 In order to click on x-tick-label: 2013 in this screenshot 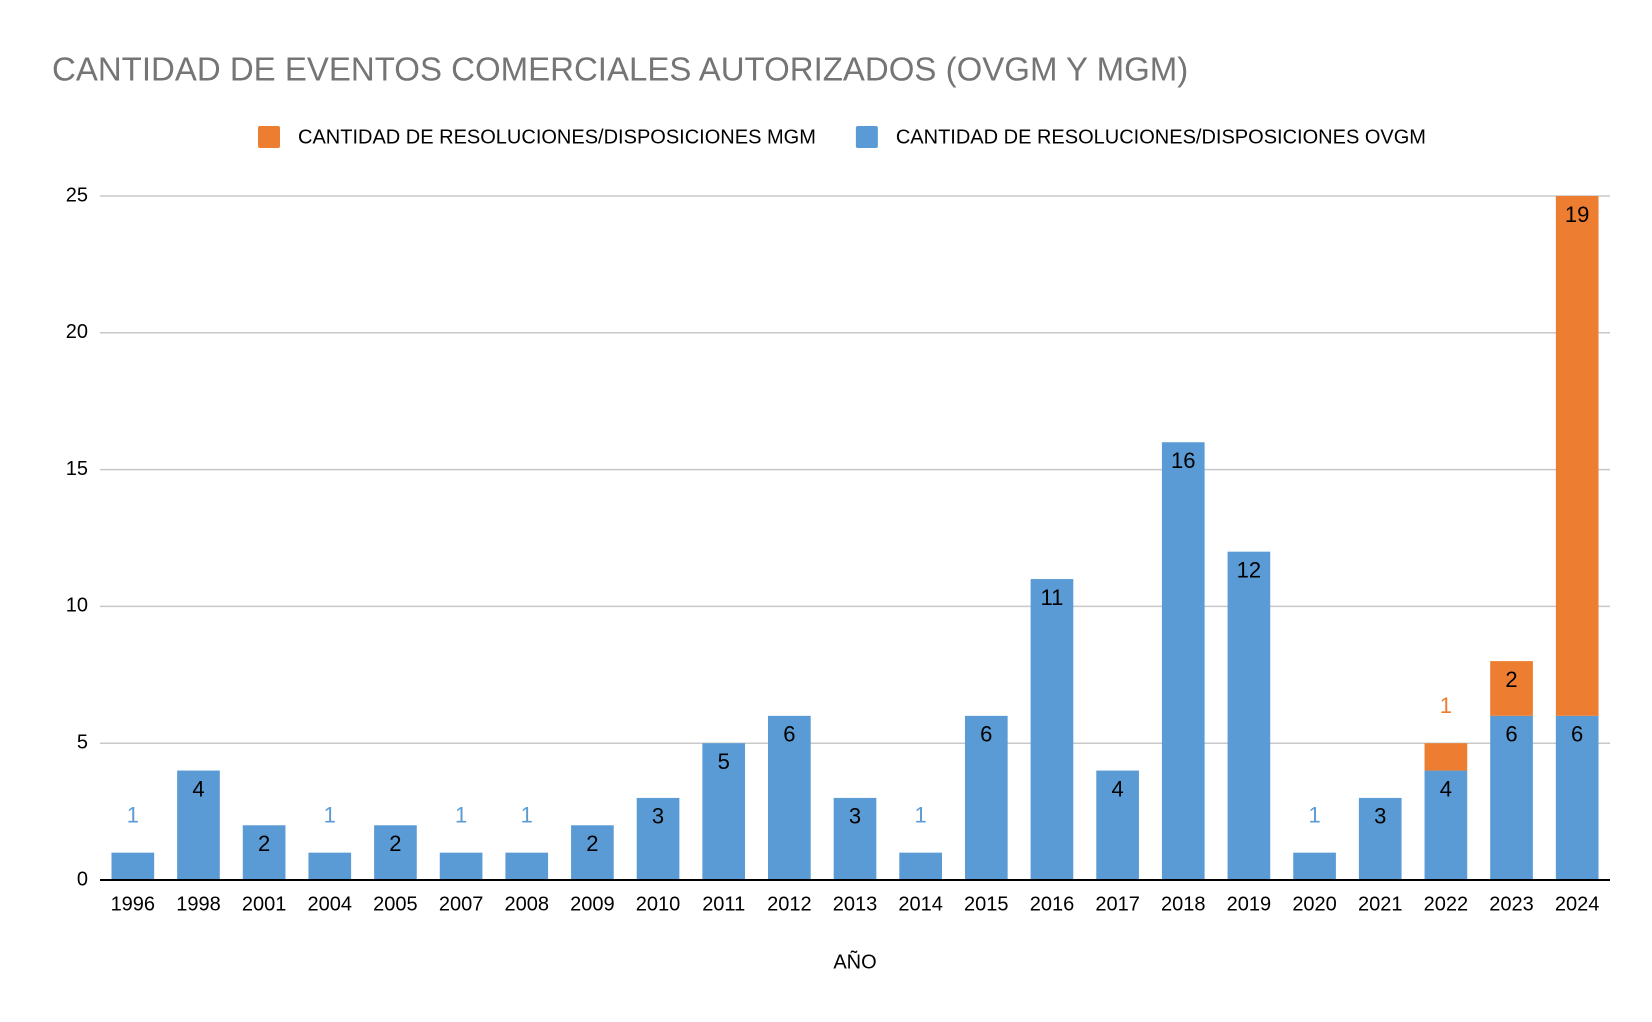, I will do `click(855, 904)`.